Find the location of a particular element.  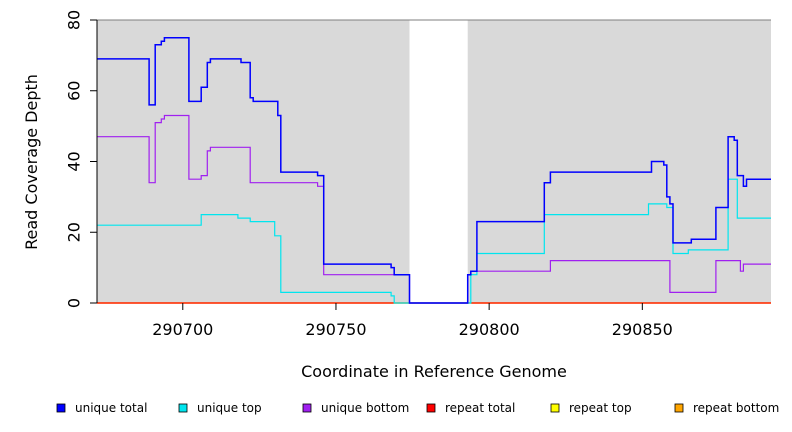

legend-label: unique bottom is located at coordinates (365, 408).